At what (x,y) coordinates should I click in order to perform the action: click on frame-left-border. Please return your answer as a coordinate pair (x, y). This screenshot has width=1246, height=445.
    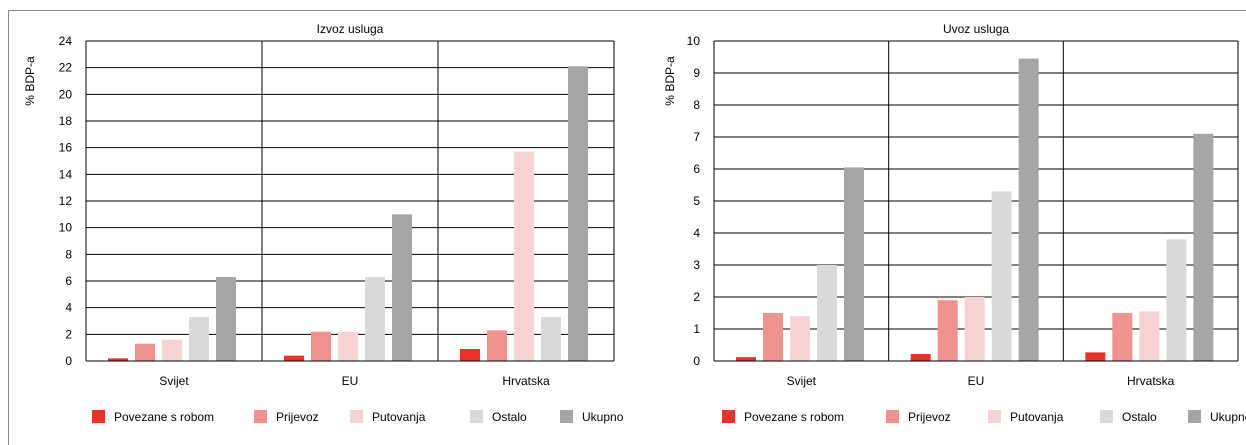
    Looking at the image, I should click on (8, 227).